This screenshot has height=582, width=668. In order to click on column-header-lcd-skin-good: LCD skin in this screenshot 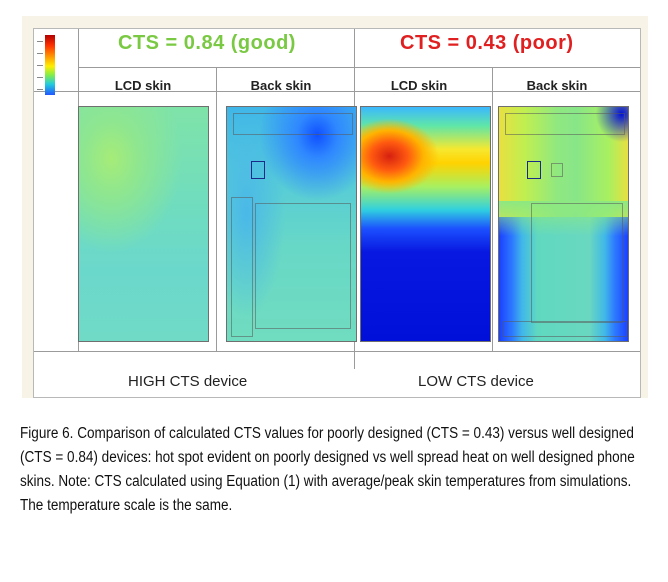, I will do `click(143, 85)`.